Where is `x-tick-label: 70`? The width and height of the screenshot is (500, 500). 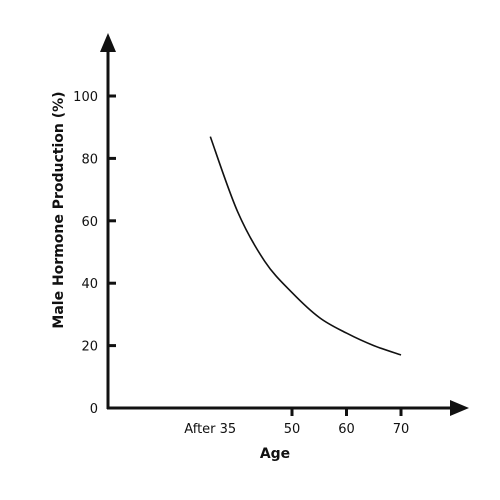 x-tick-label: 70 is located at coordinates (401, 429).